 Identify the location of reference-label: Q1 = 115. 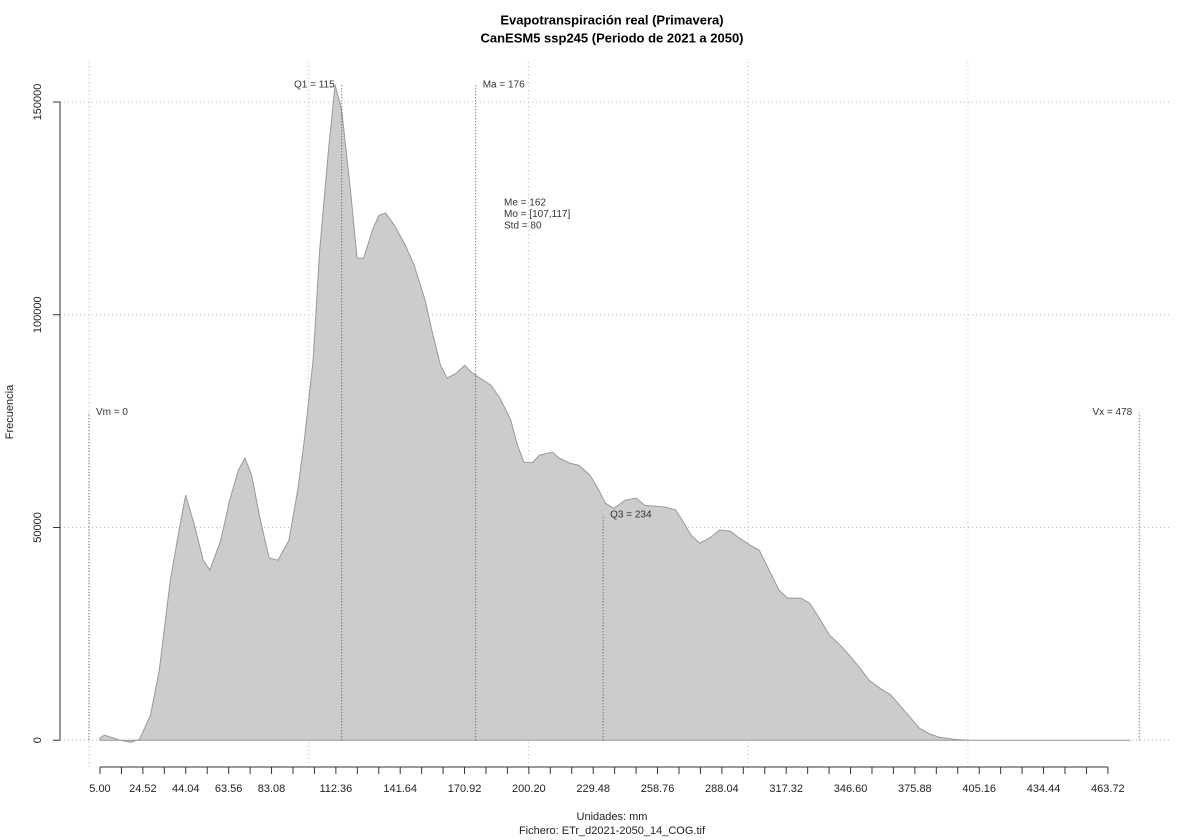
(314, 85).